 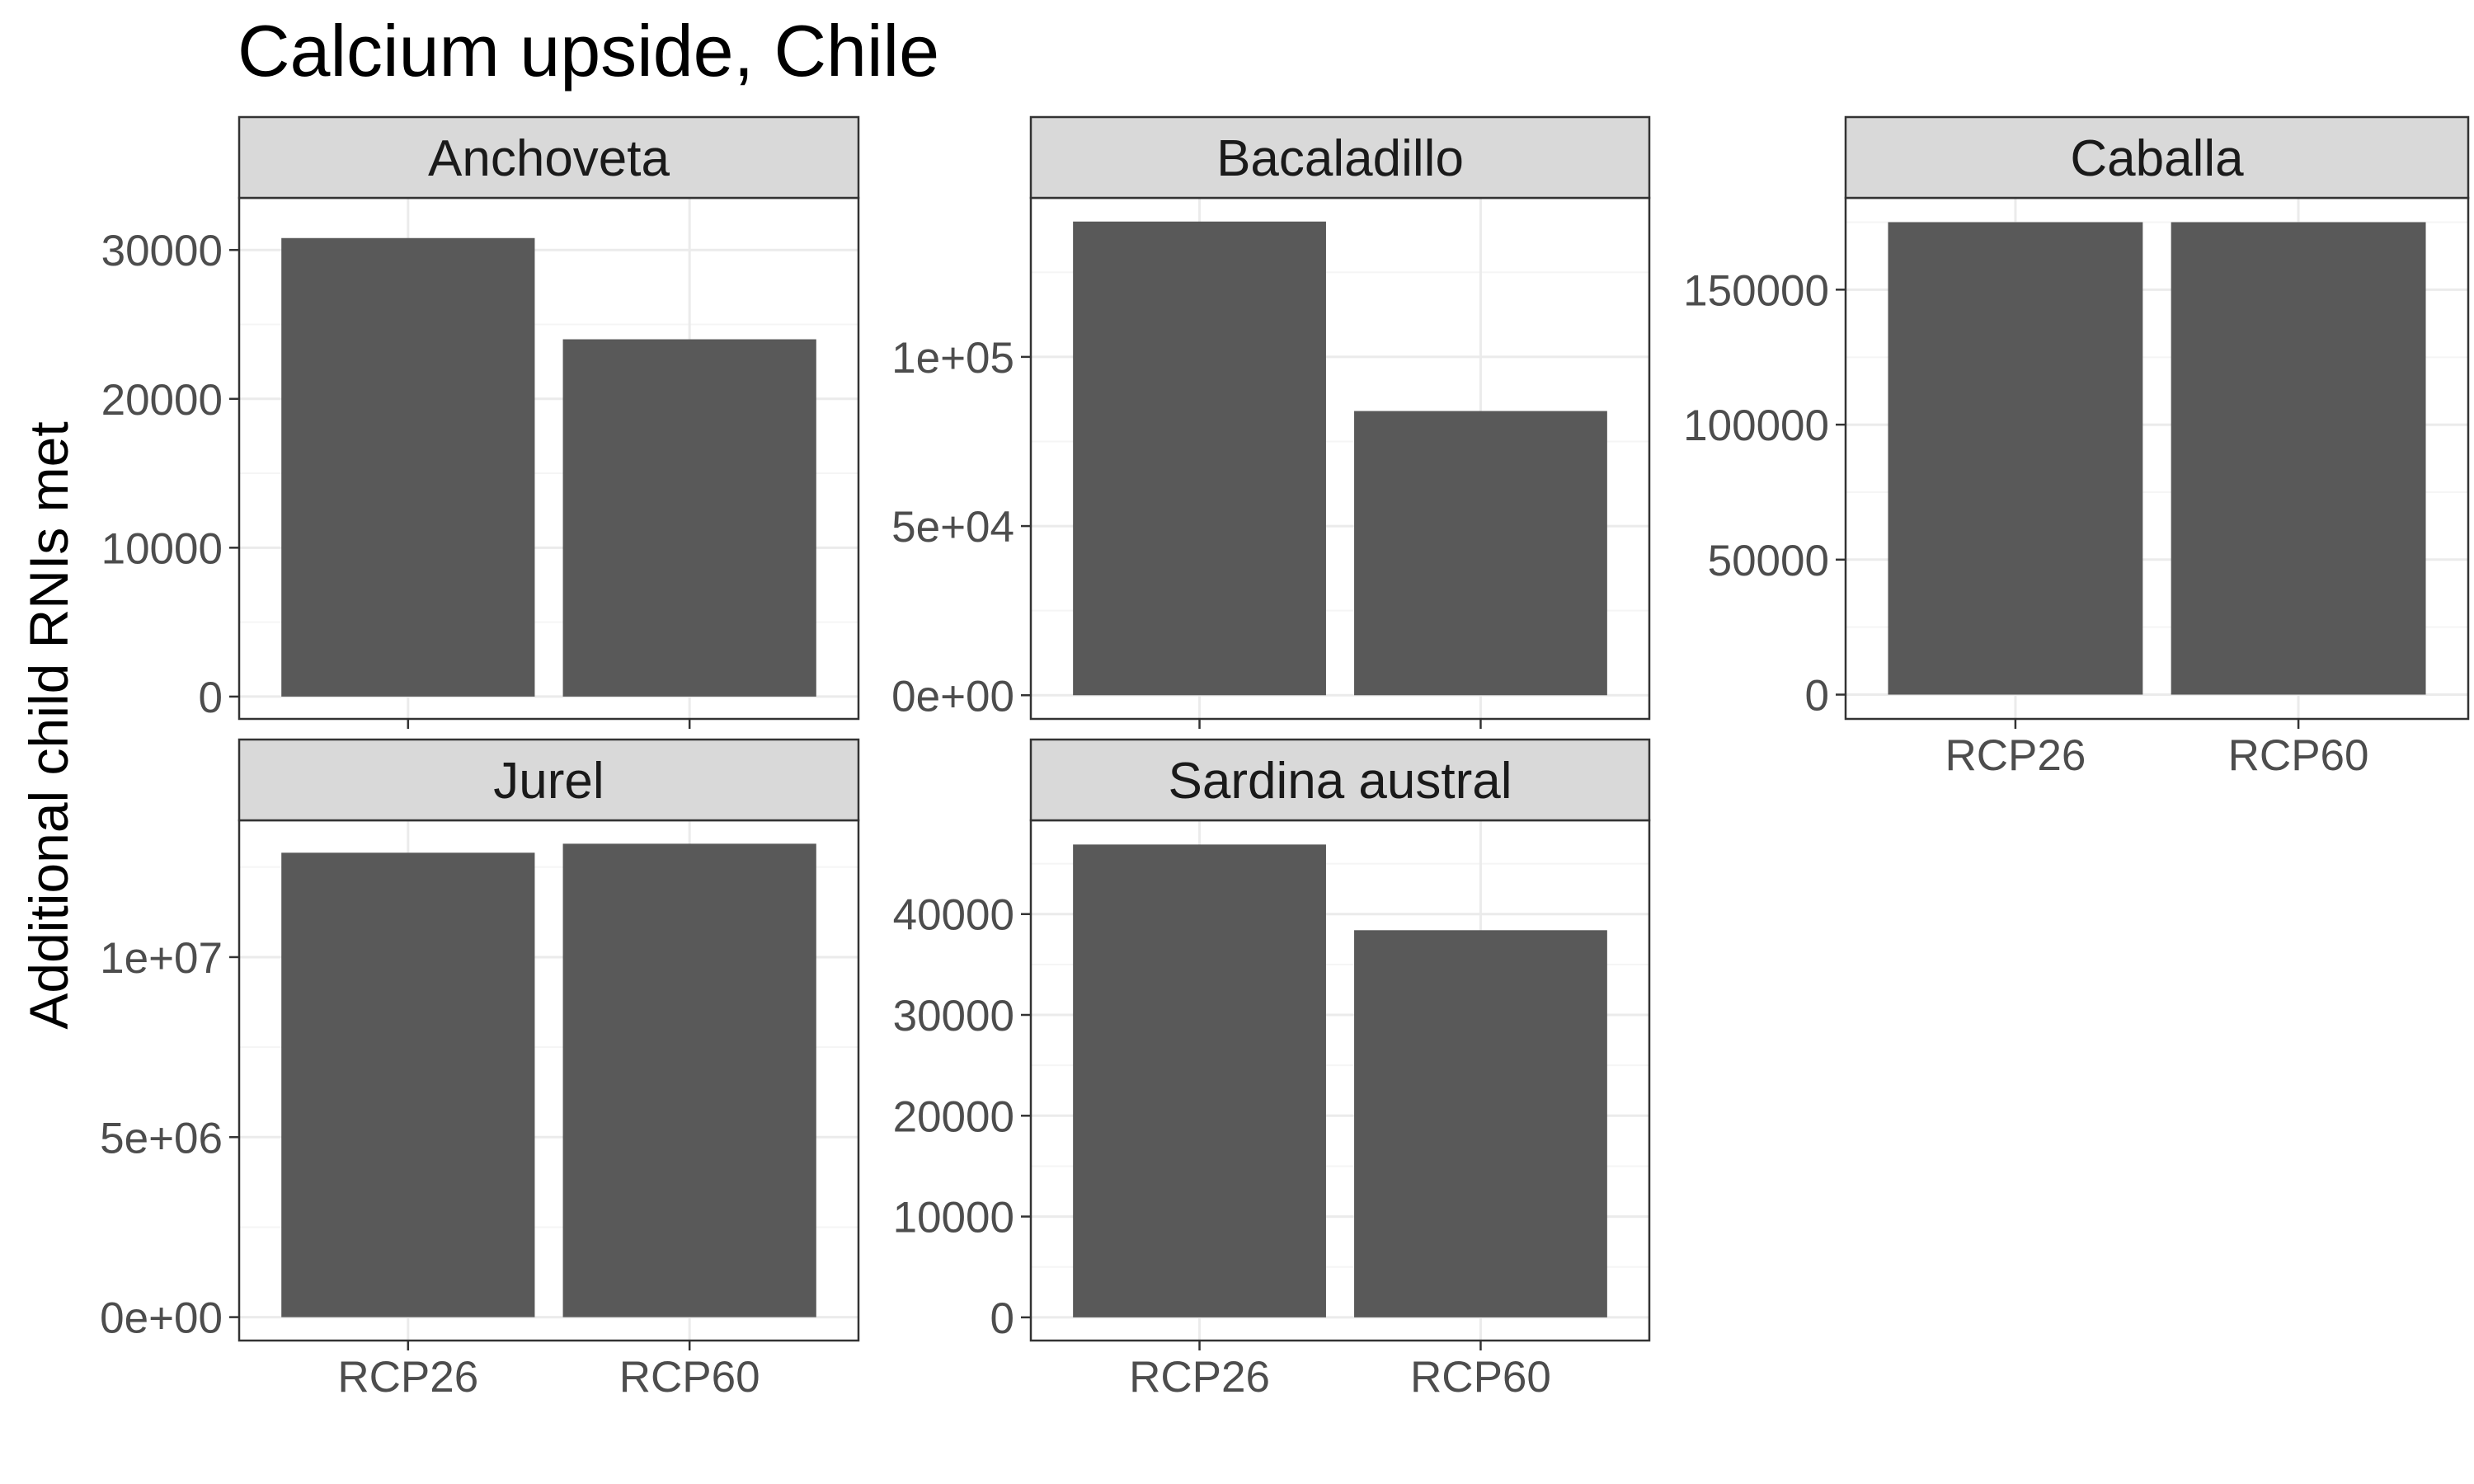 I want to click on chart-title: Calcium upside, Chile, so click(x=588, y=51).